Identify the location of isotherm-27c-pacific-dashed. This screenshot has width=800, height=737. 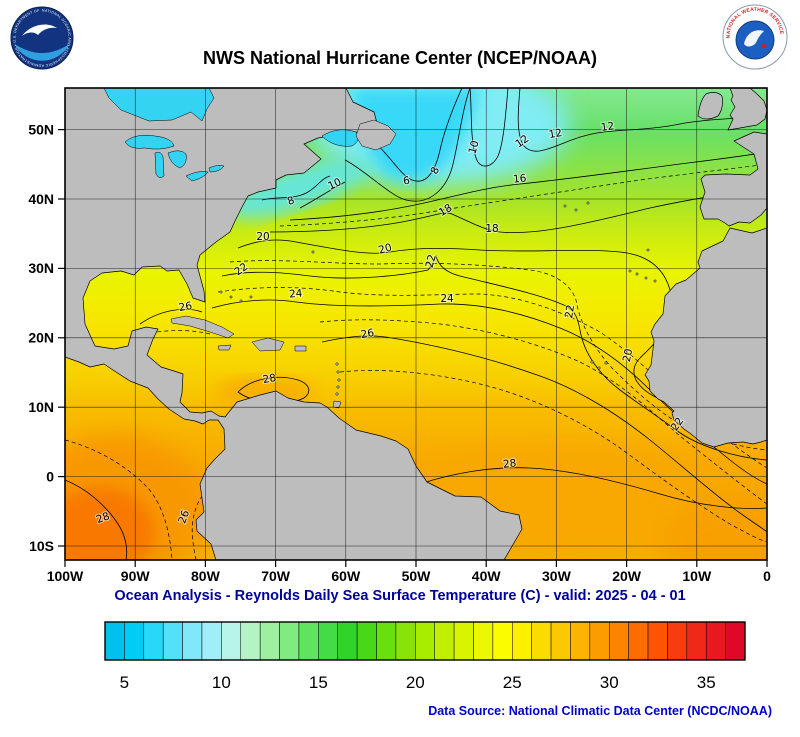
(119, 499).